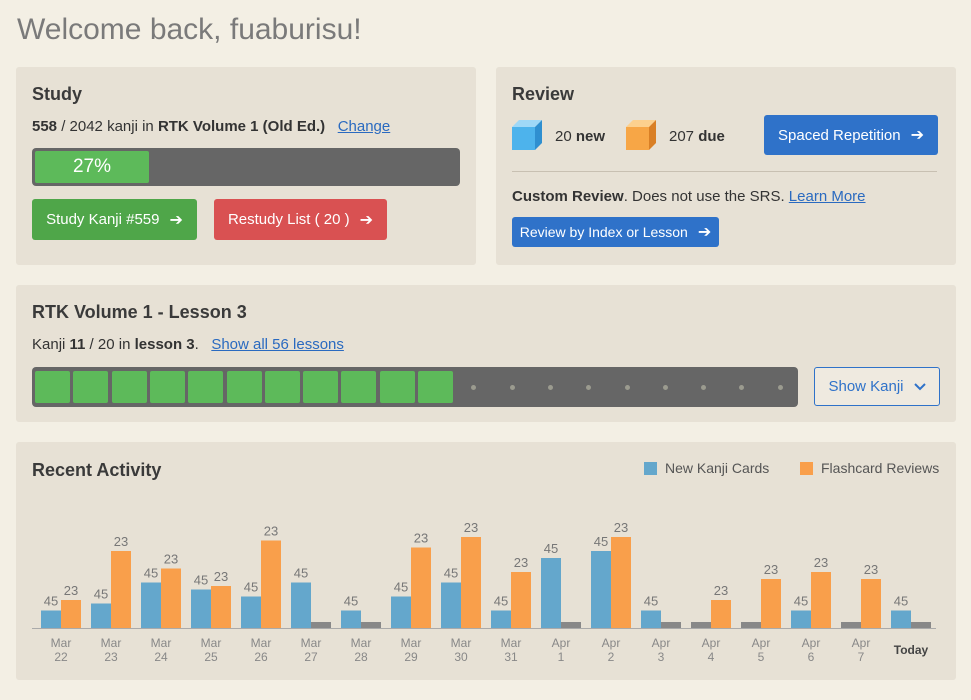 This screenshot has height=700, width=971. Describe the element at coordinates (51, 344) in the screenshot. I see `lesson-kanji-prefix: Kanji` at that location.